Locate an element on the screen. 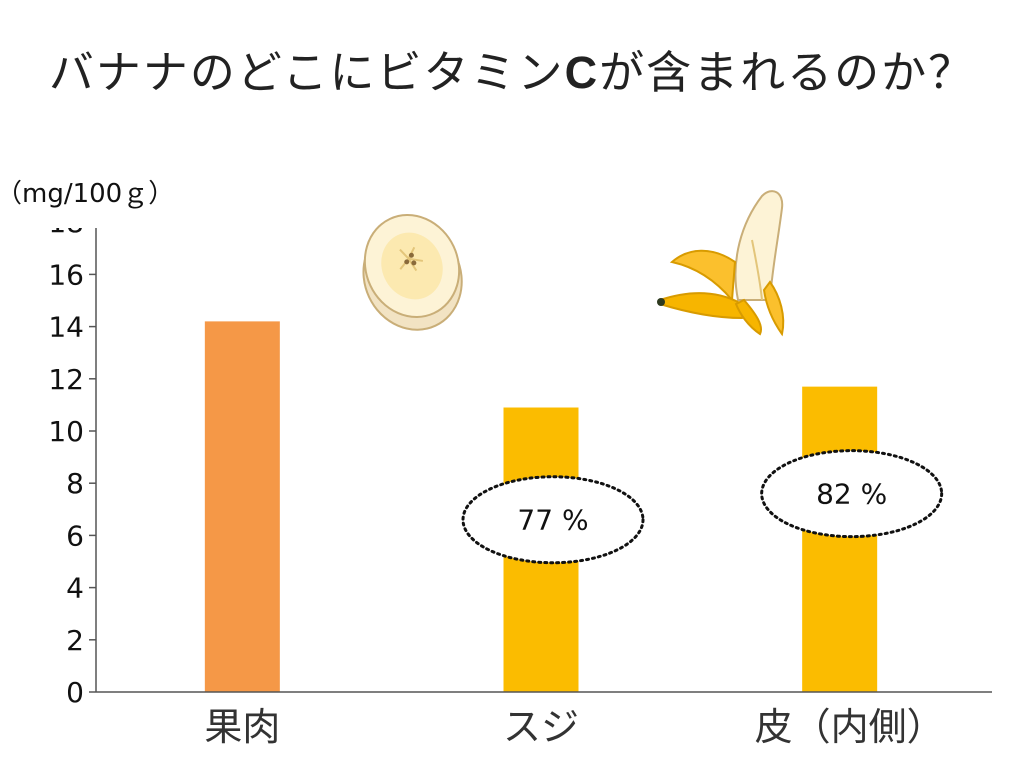  y-tick-label: 16 is located at coordinates (66, 274).